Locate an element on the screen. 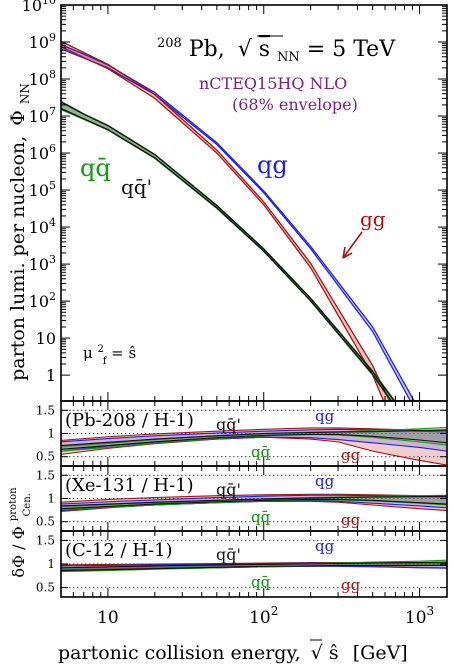 This screenshot has width=452, height=665. title-value: = 5 TeV is located at coordinates (351, 49).